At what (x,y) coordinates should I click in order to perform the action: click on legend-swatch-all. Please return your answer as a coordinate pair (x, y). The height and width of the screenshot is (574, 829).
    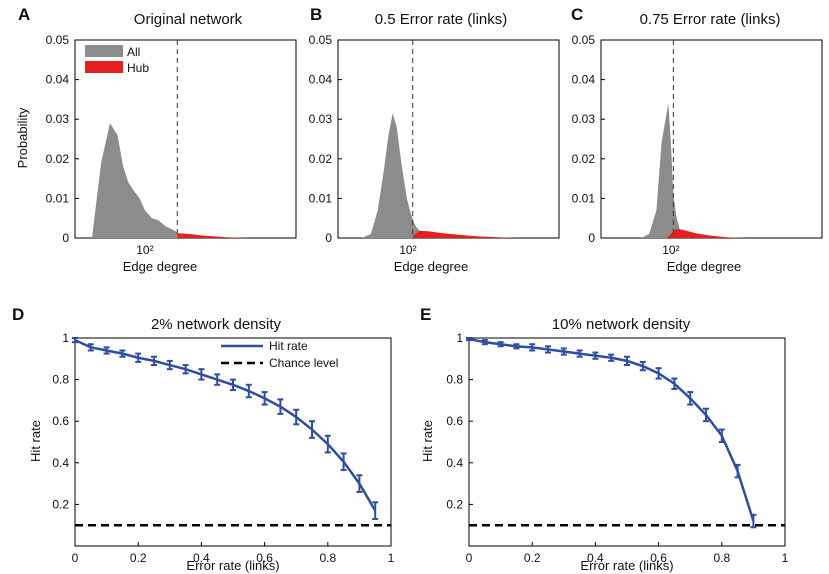
    Looking at the image, I should click on (104, 51).